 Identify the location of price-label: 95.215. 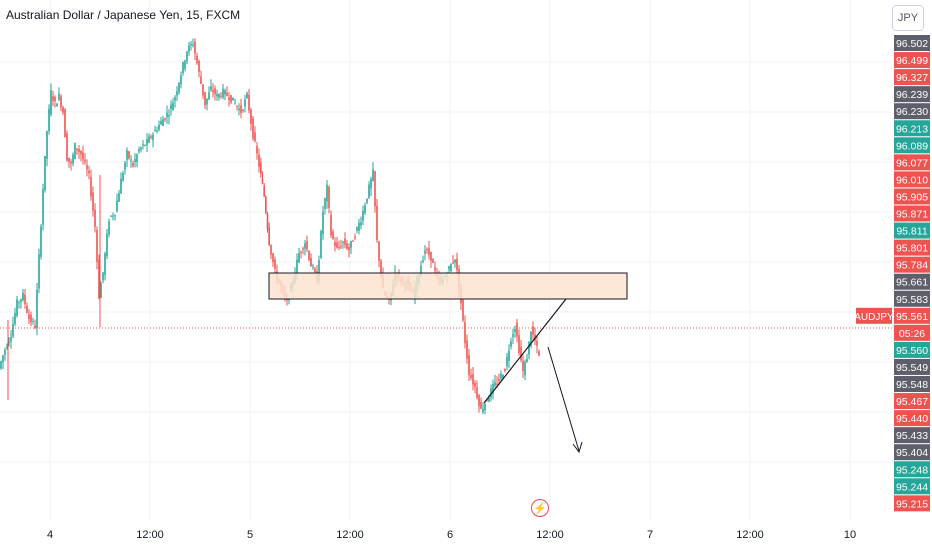
(912, 504).